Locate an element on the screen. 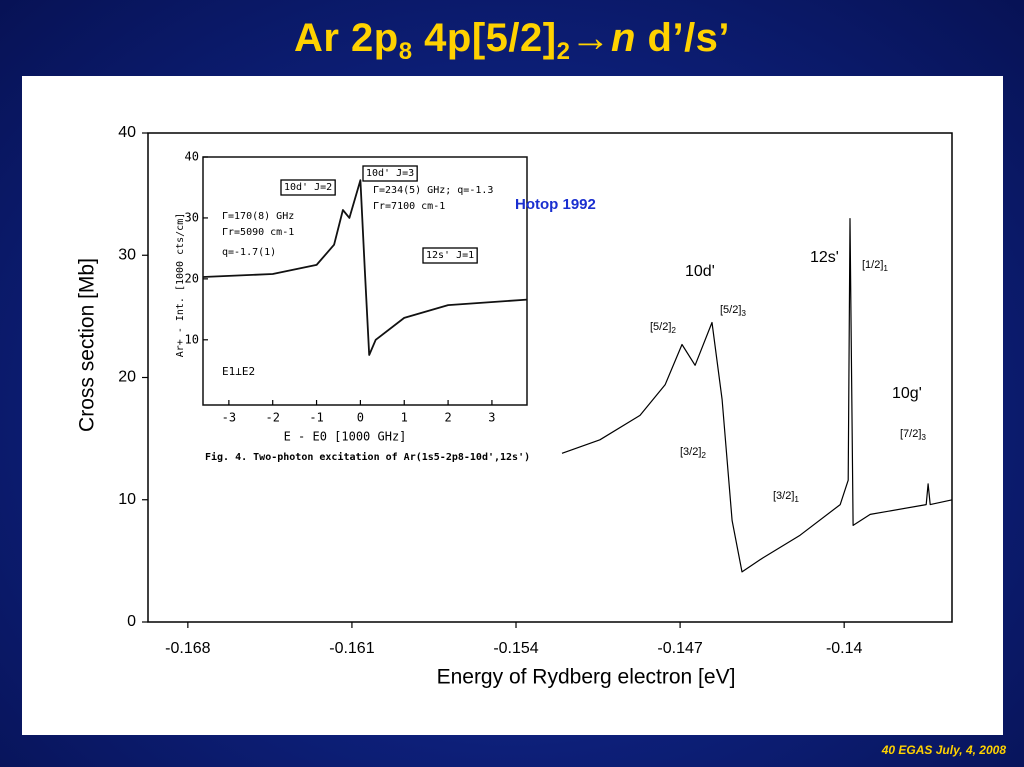 This screenshot has height=767, width=1024. annotation: q=-1.7(1) is located at coordinates (249, 252).